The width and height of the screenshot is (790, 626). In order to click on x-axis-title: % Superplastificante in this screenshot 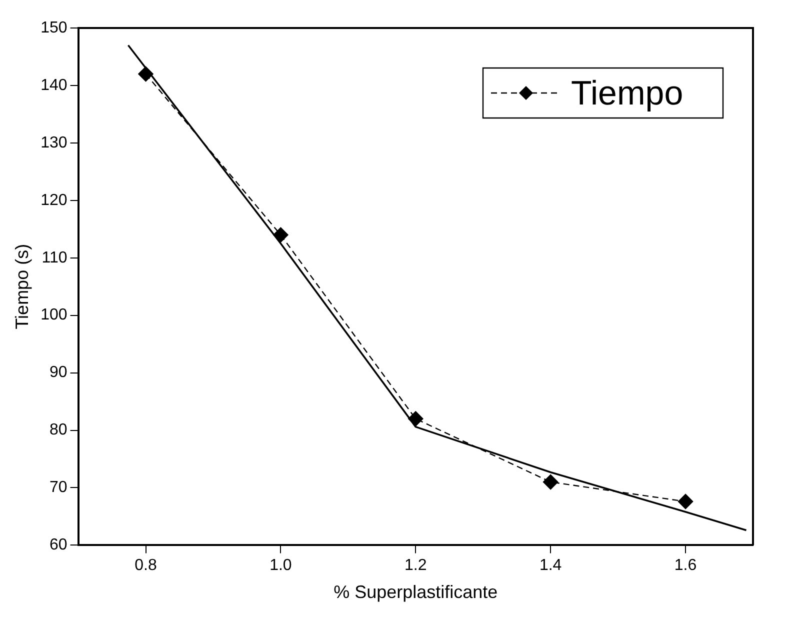, I will do `click(416, 592)`.